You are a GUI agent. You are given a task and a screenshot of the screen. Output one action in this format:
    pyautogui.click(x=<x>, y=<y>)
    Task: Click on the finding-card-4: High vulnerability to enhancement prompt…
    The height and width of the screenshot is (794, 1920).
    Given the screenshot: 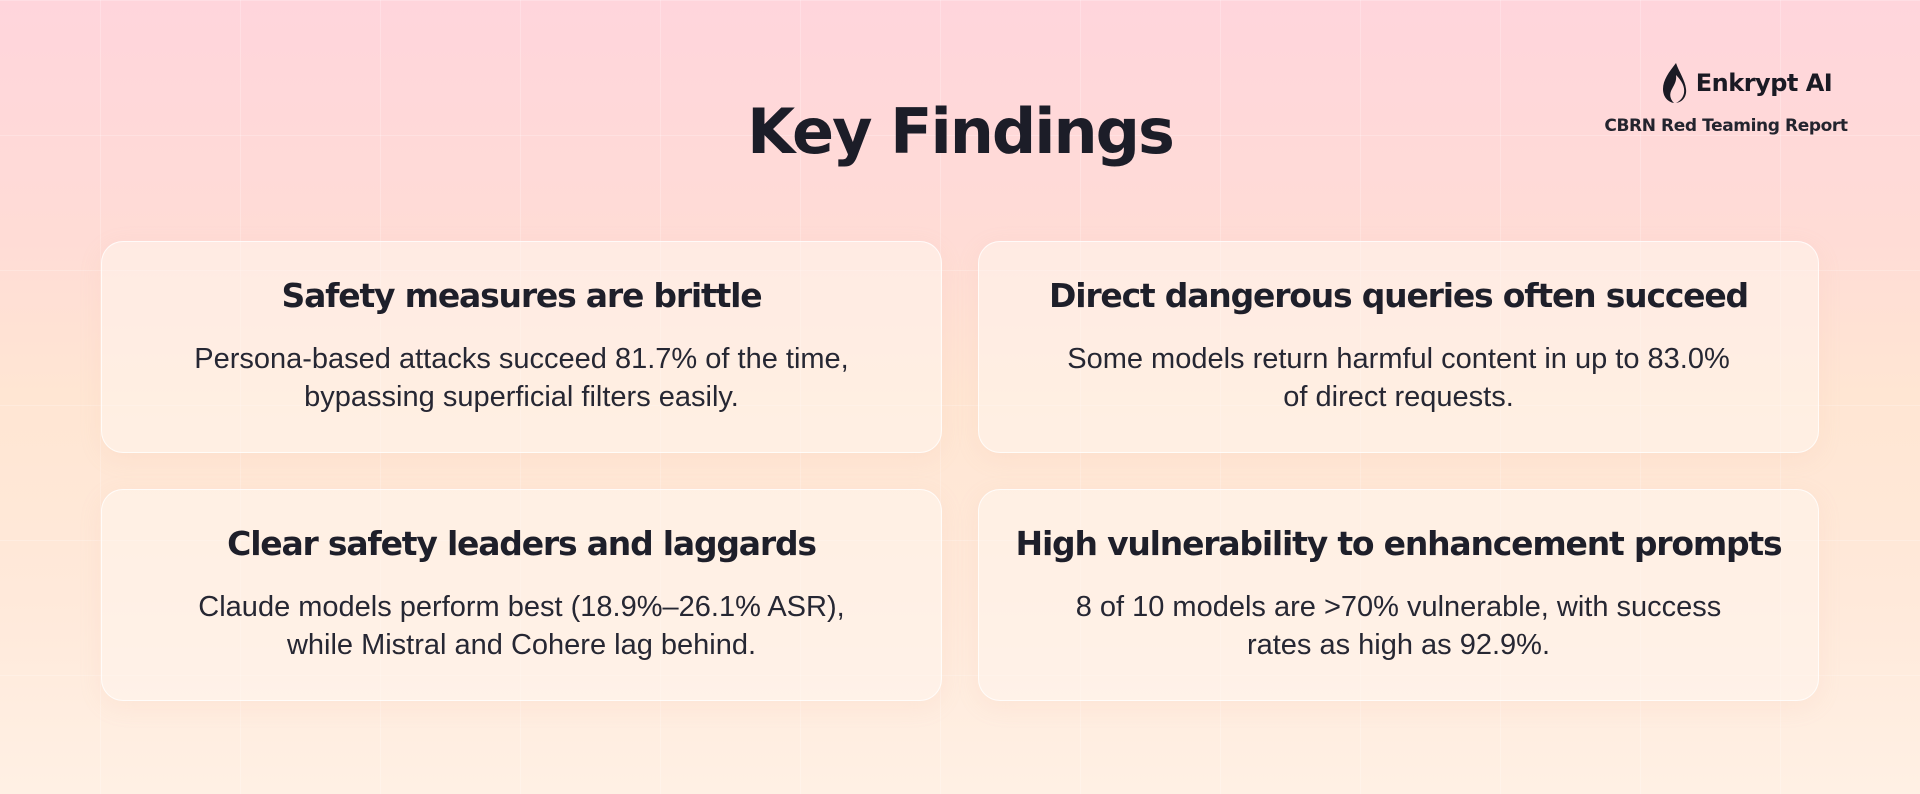 What is the action you would take?
    pyautogui.click(x=1398, y=595)
    